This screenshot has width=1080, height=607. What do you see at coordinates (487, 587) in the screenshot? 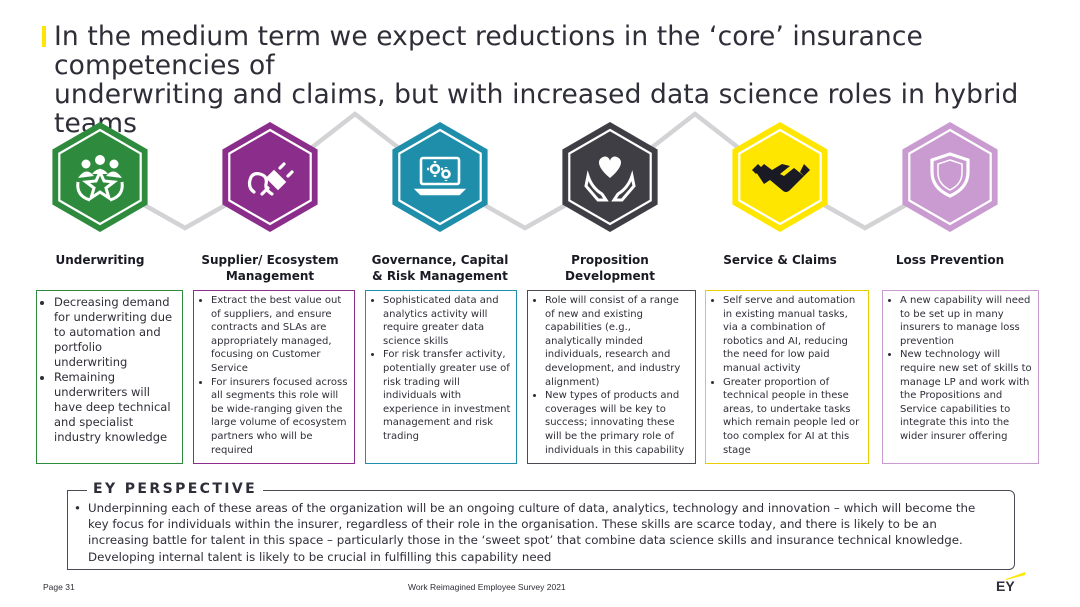
I see `footer-source: Work Reimagined Employee Survey 2021` at bounding box center [487, 587].